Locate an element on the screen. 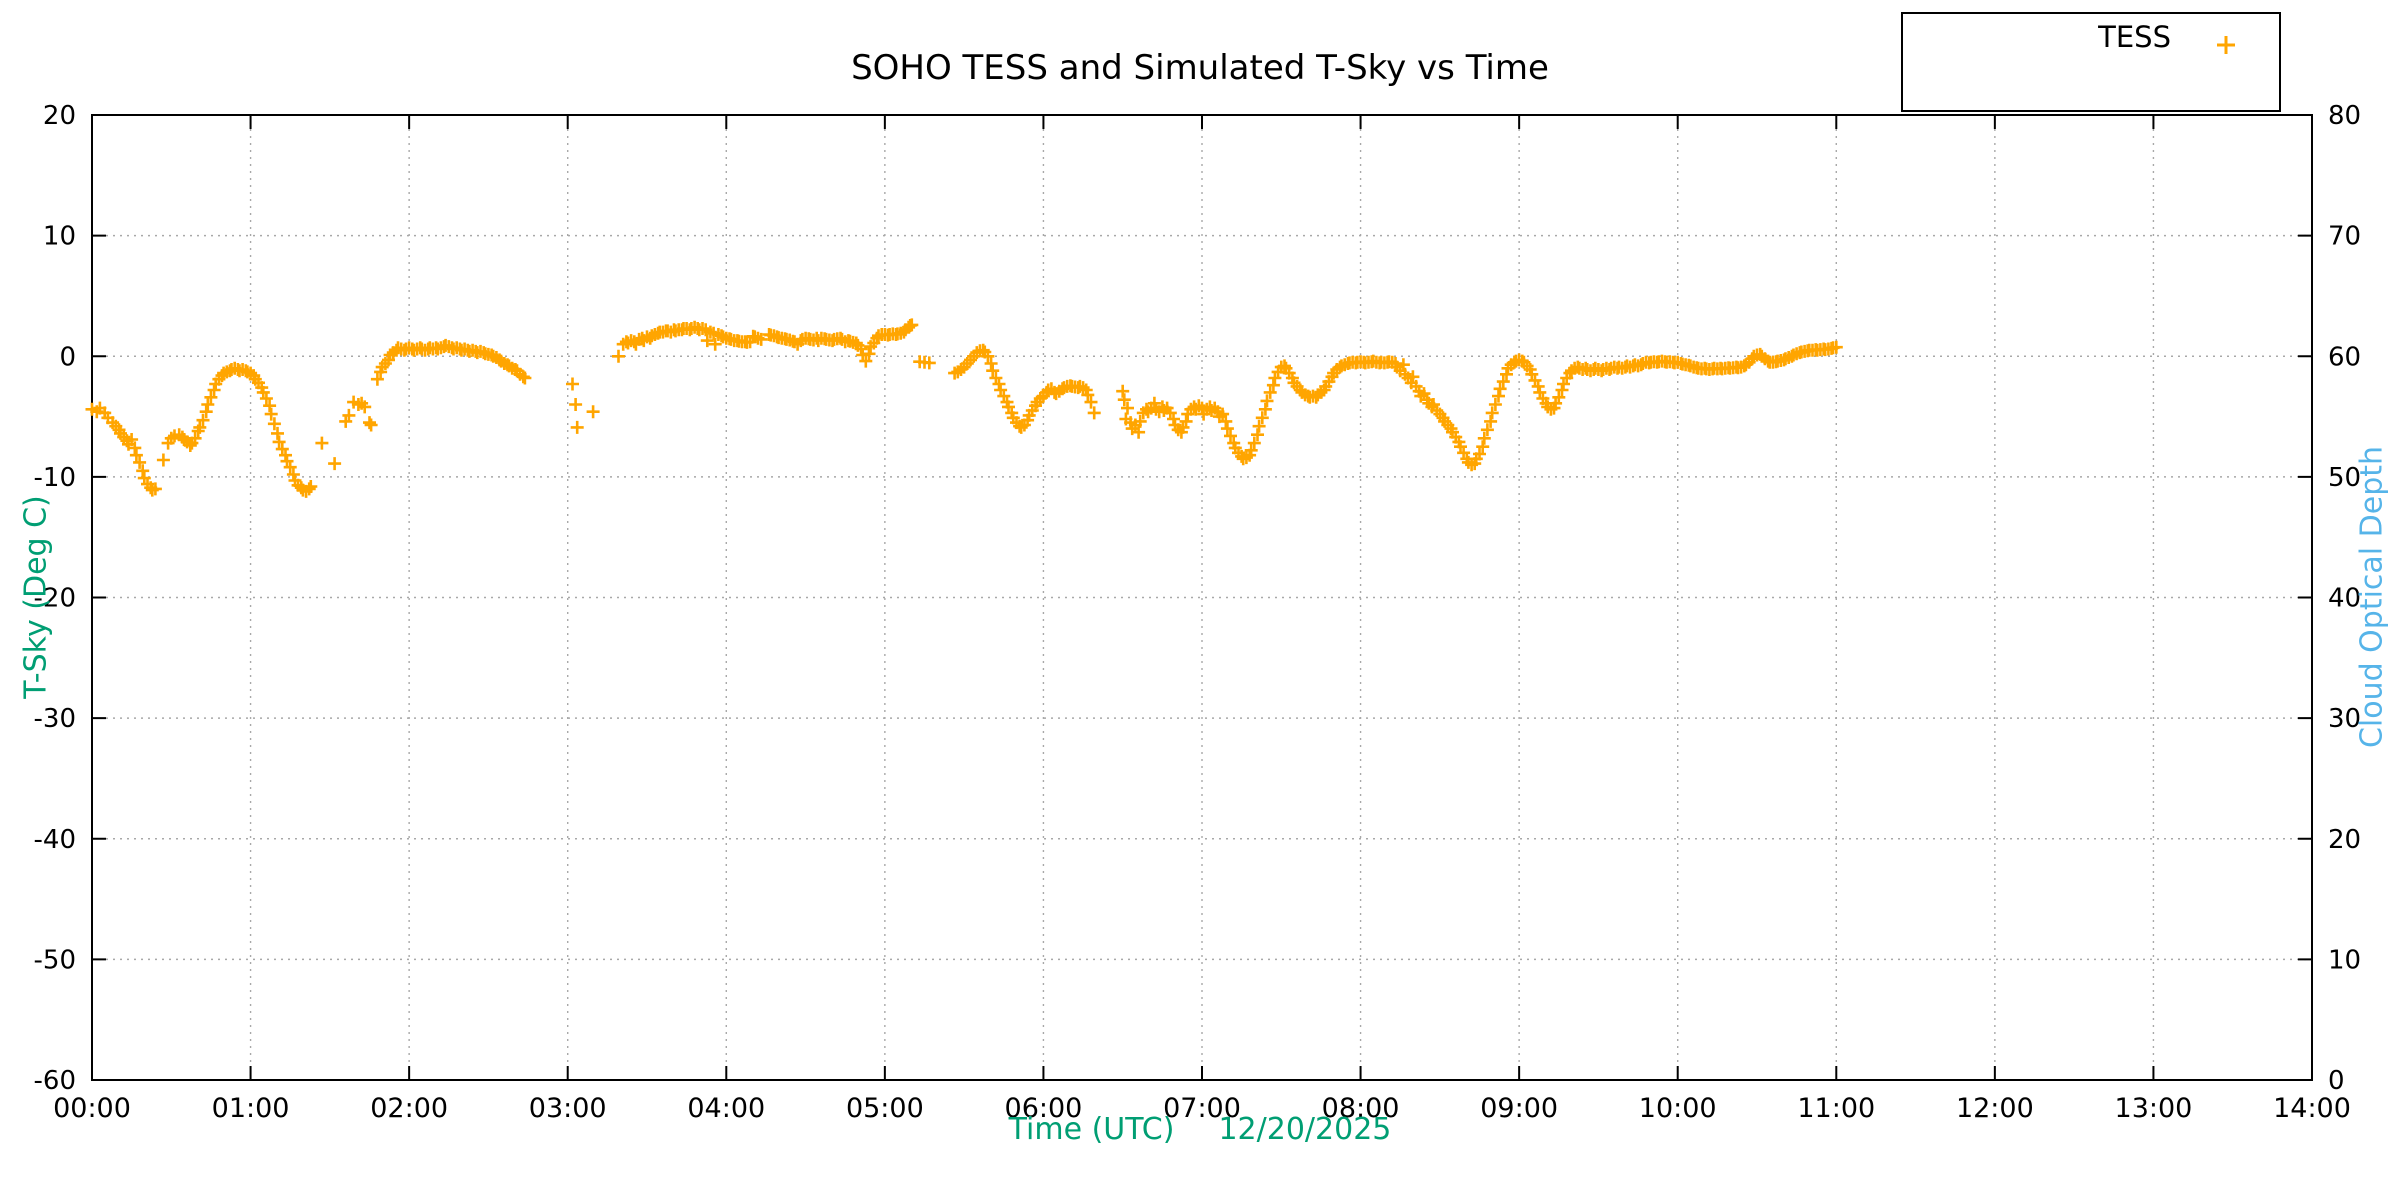 This screenshot has width=2400, height=1200. legend-entry-label: TESS is located at coordinates (2134, 37).